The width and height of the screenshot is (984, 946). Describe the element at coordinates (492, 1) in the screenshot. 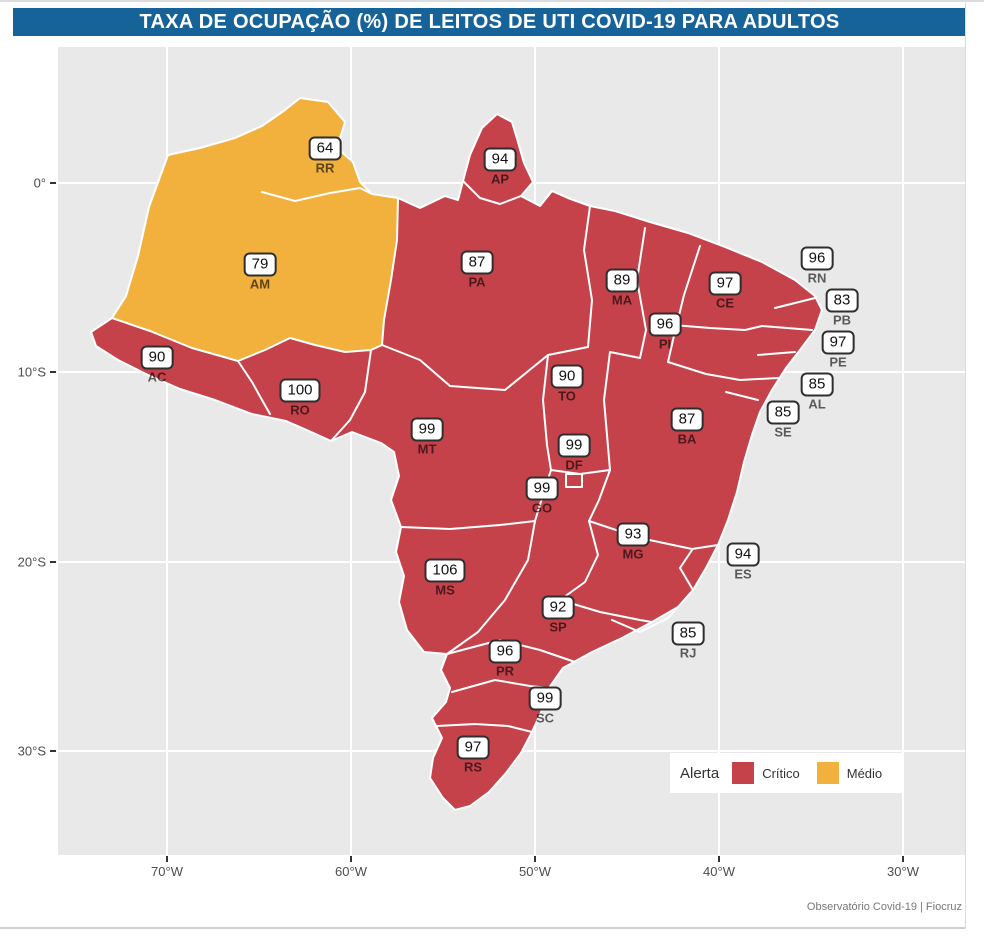

I see `frame-top-border` at that location.